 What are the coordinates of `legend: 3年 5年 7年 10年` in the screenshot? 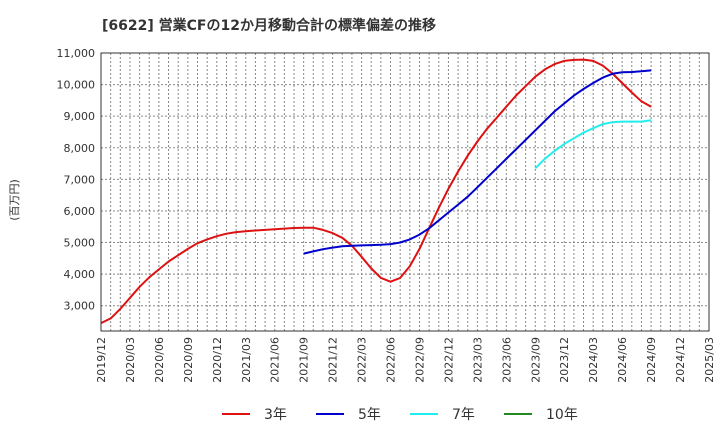 It's located at (400, 415).